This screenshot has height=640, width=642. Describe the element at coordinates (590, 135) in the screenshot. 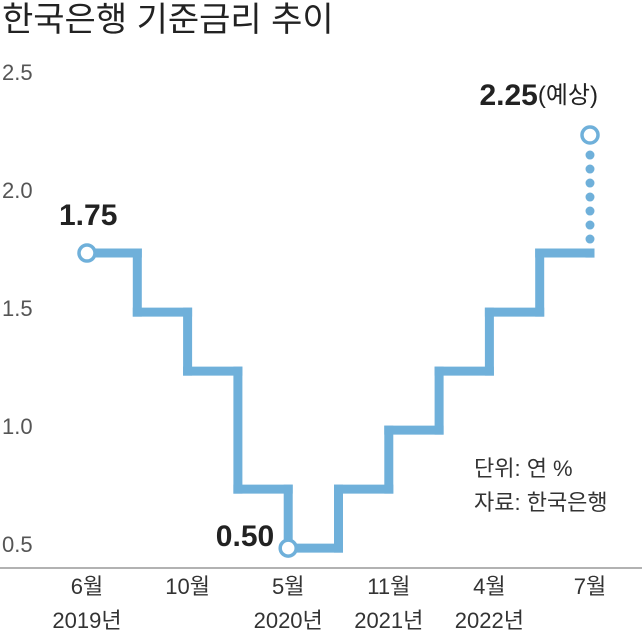

I see `projected-marker` at that location.